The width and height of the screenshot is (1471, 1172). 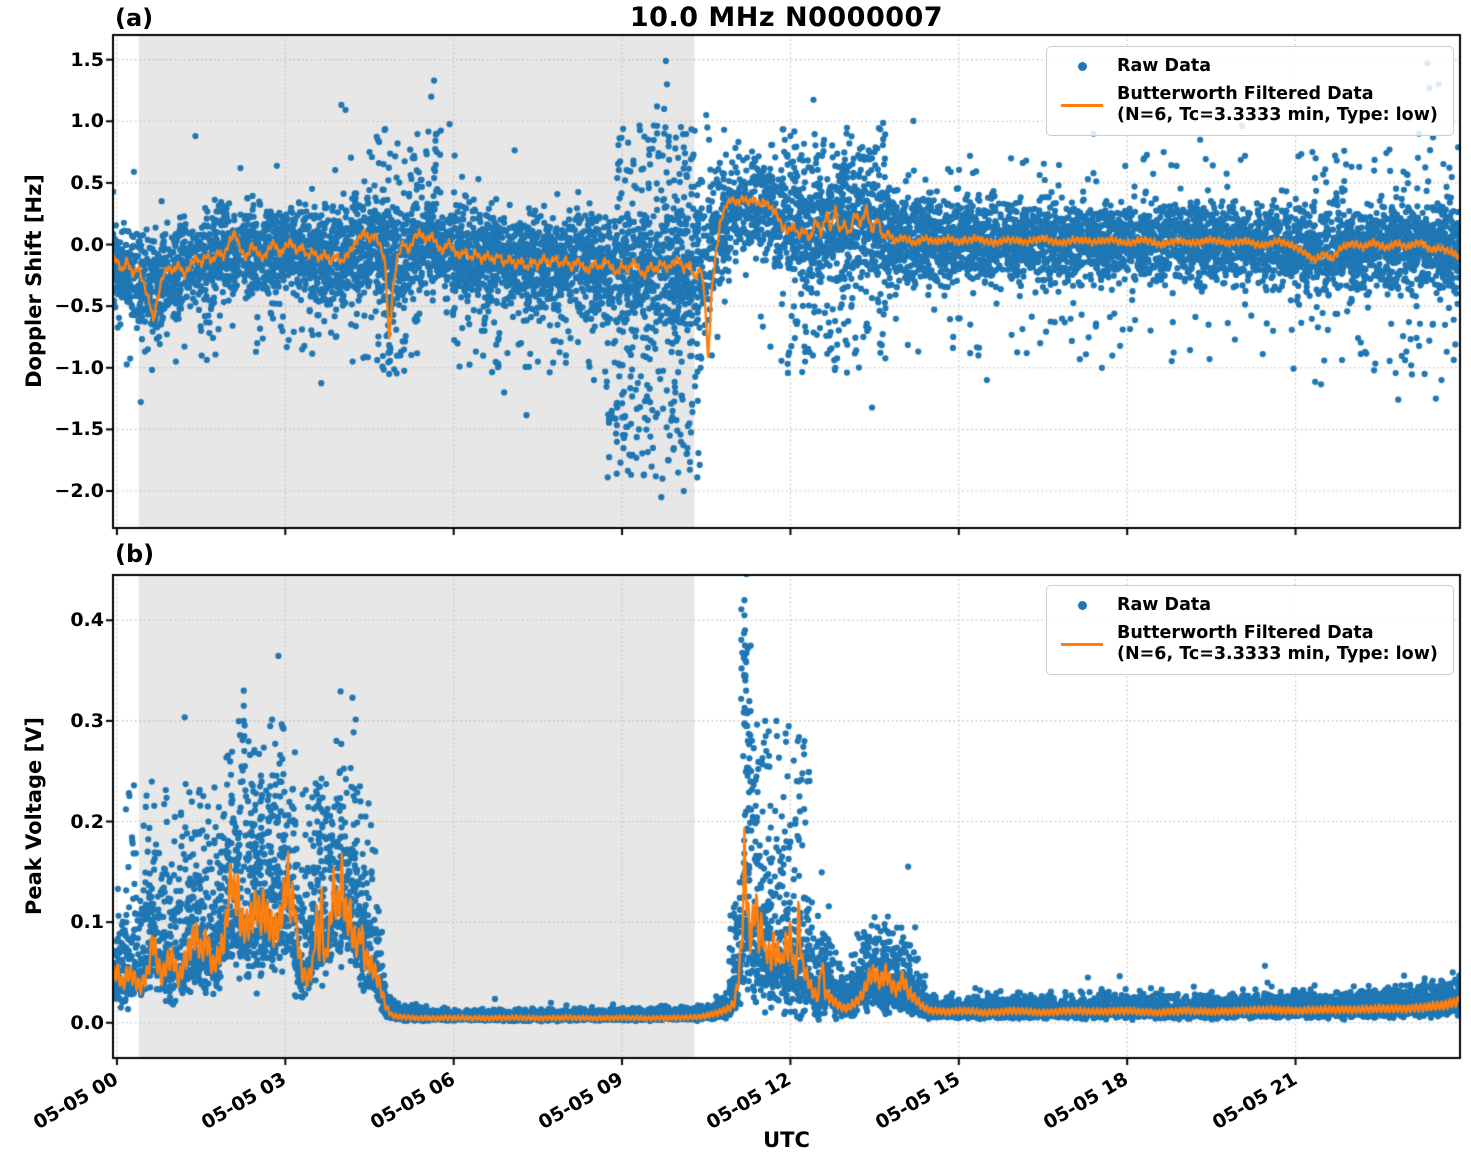 What do you see at coordinates (79, 491) in the screenshot?
I see `y-tick-label: −2.0` at bounding box center [79, 491].